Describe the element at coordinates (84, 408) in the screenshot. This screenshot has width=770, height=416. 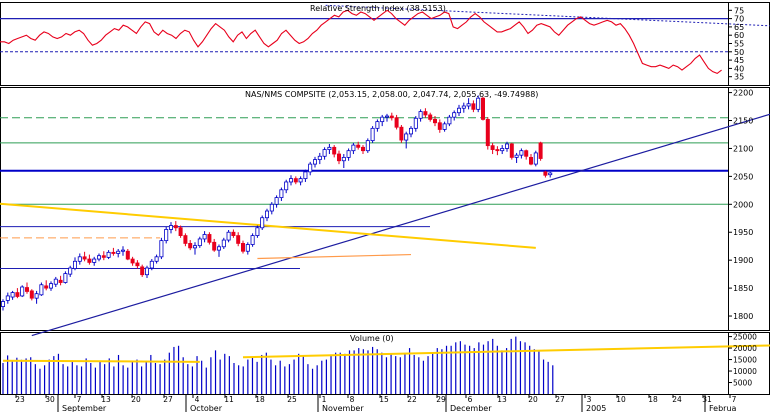
I see `month-label: September` at that location.